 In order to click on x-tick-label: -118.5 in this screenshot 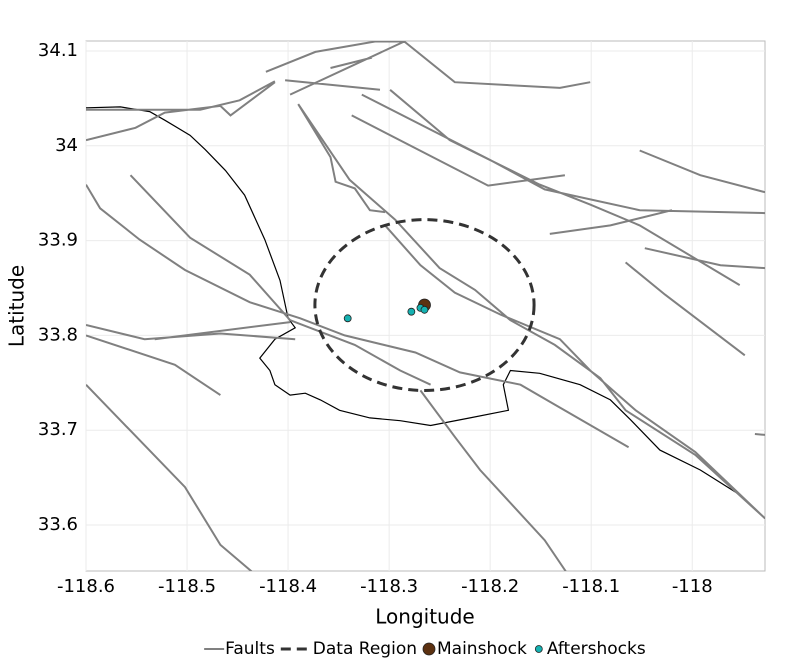, I will do `click(187, 586)`.